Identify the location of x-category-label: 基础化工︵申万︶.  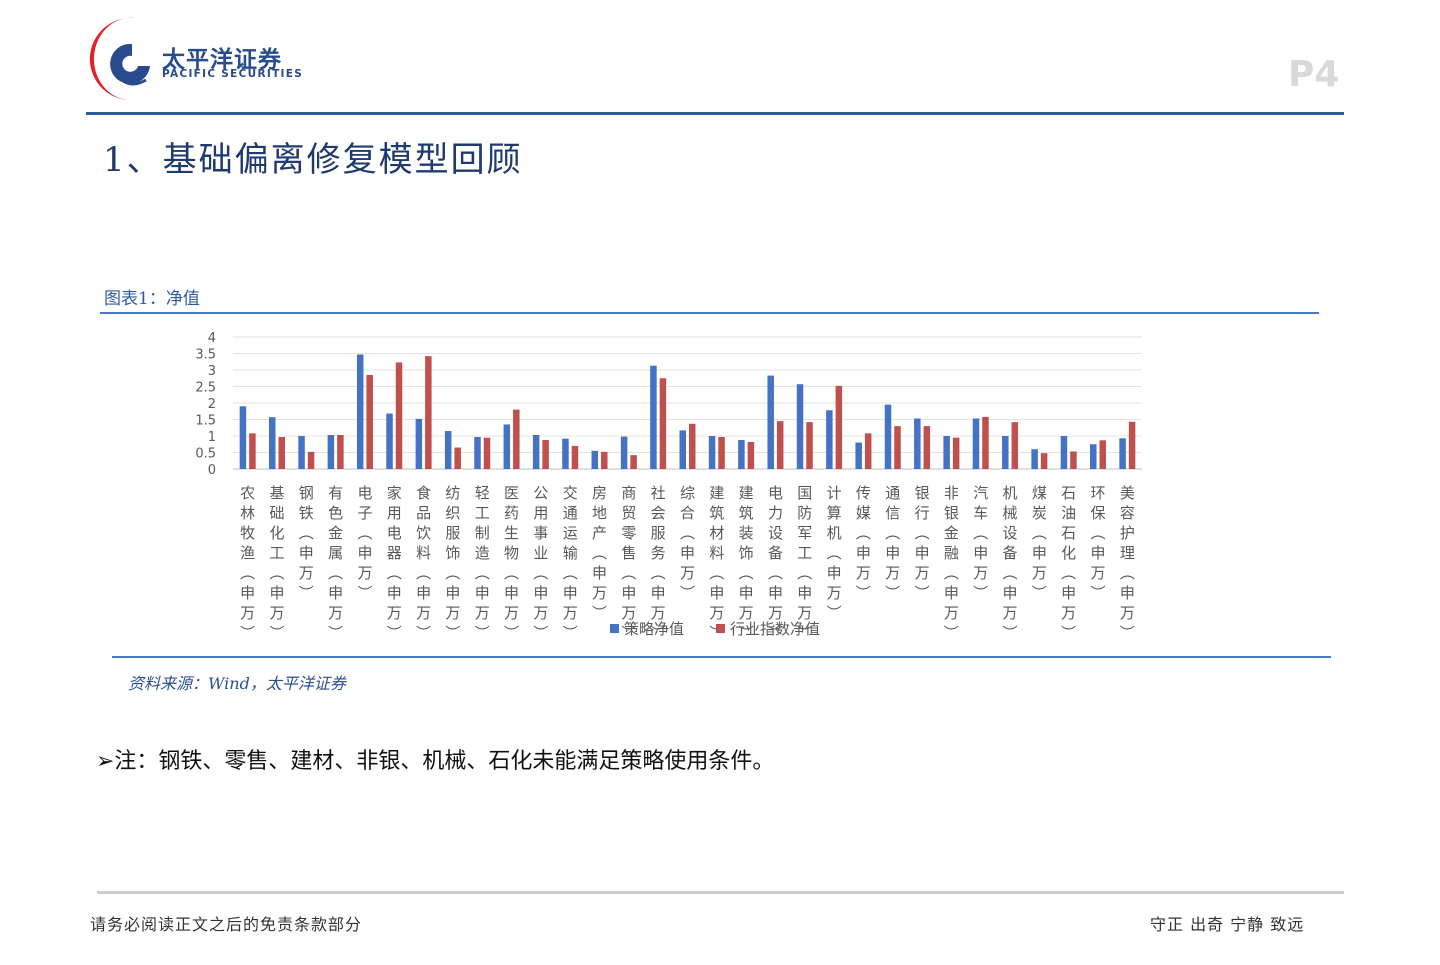
(276, 563).